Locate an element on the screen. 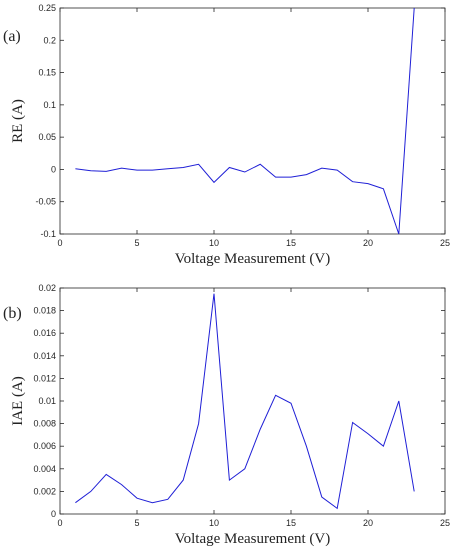 The width and height of the screenshot is (455, 550). y-tick-label: 0.004 is located at coordinates (44, 469).